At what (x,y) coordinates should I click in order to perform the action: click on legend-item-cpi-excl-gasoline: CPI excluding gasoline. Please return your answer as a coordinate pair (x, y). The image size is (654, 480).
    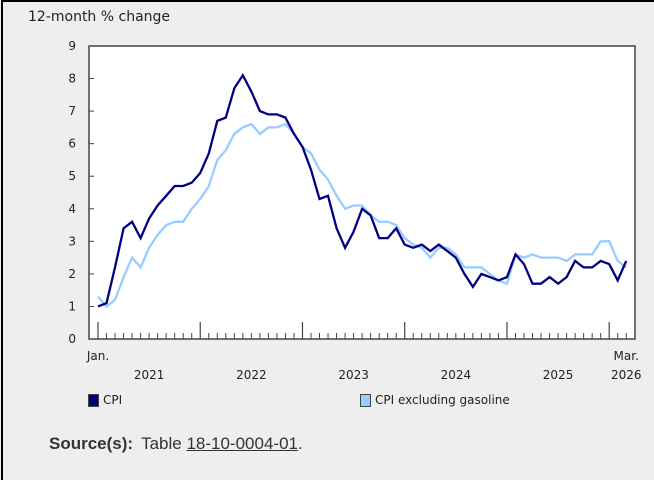
    Looking at the image, I should click on (435, 400).